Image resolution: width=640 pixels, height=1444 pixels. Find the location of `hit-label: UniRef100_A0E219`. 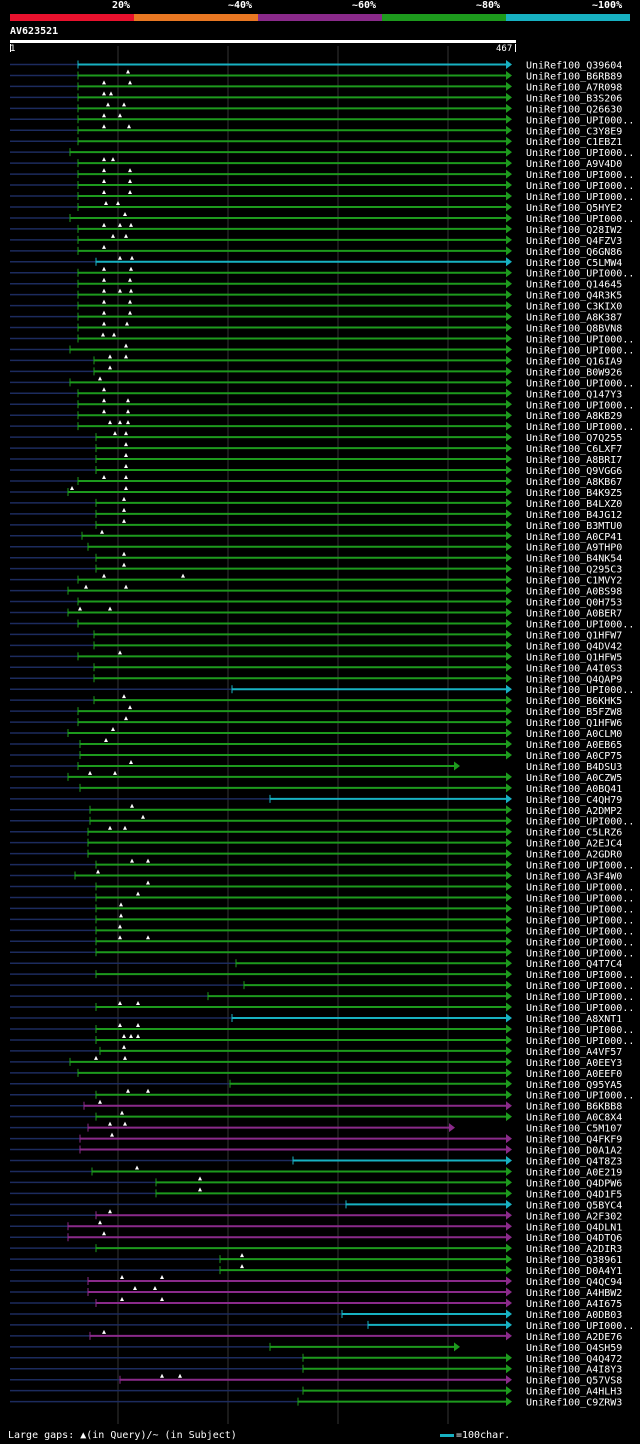

hit-label: UniRef100_A0E219 is located at coordinates (574, 1172).